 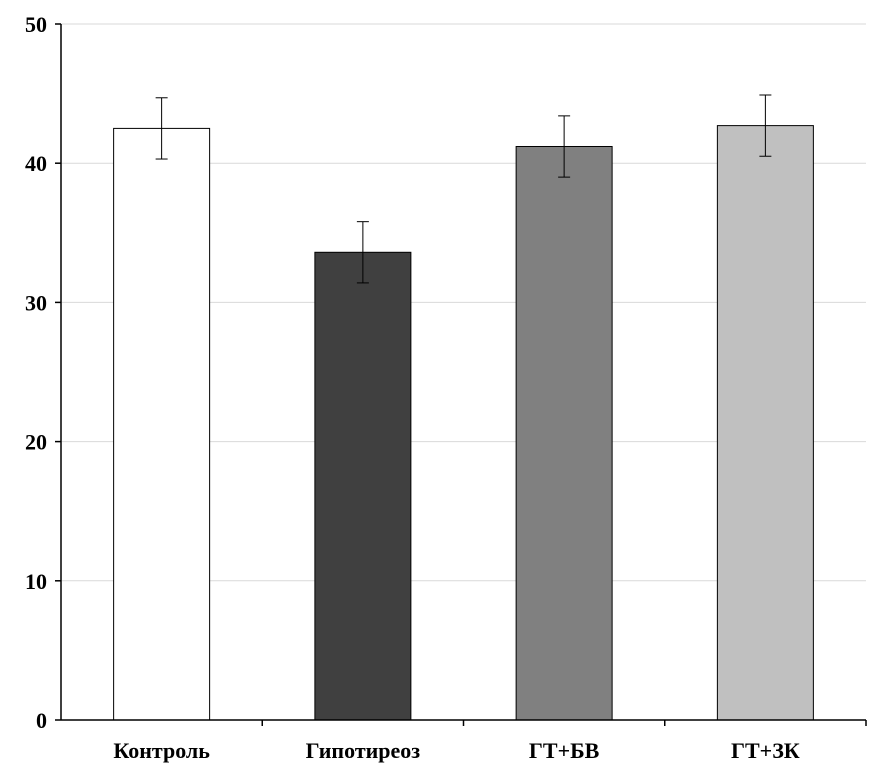 What do you see at coordinates (161, 750) in the screenshot?
I see `category-label-1: Контроль` at bounding box center [161, 750].